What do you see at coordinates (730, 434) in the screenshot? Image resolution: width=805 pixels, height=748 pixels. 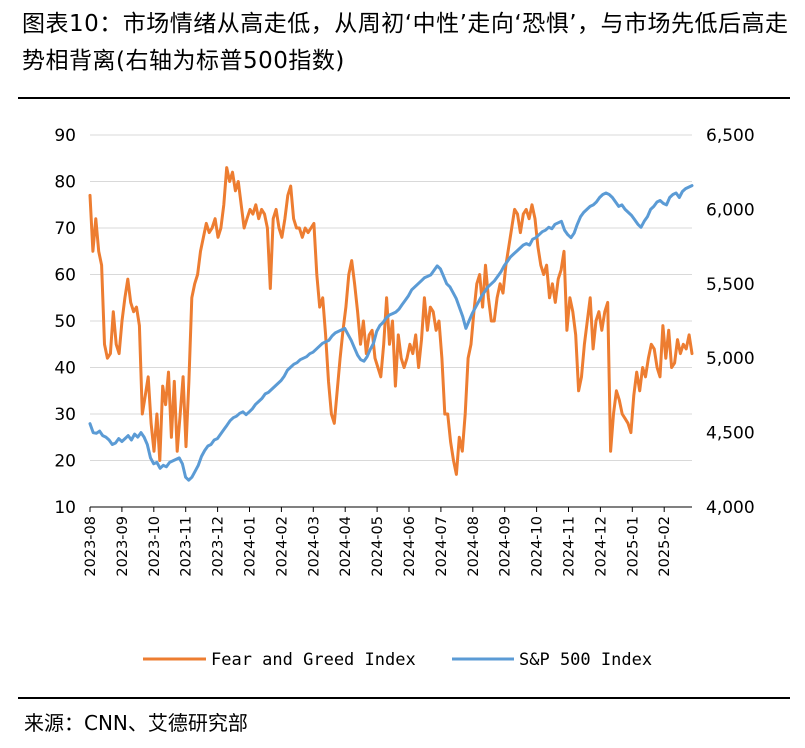 I see `right-tick-label: 4,500` at bounding box center [730, 434].